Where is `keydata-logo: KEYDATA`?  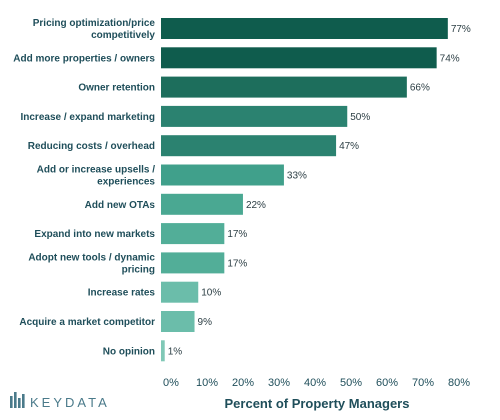
keydata-logo: KEYDATA is located at coordinates (60, 401).